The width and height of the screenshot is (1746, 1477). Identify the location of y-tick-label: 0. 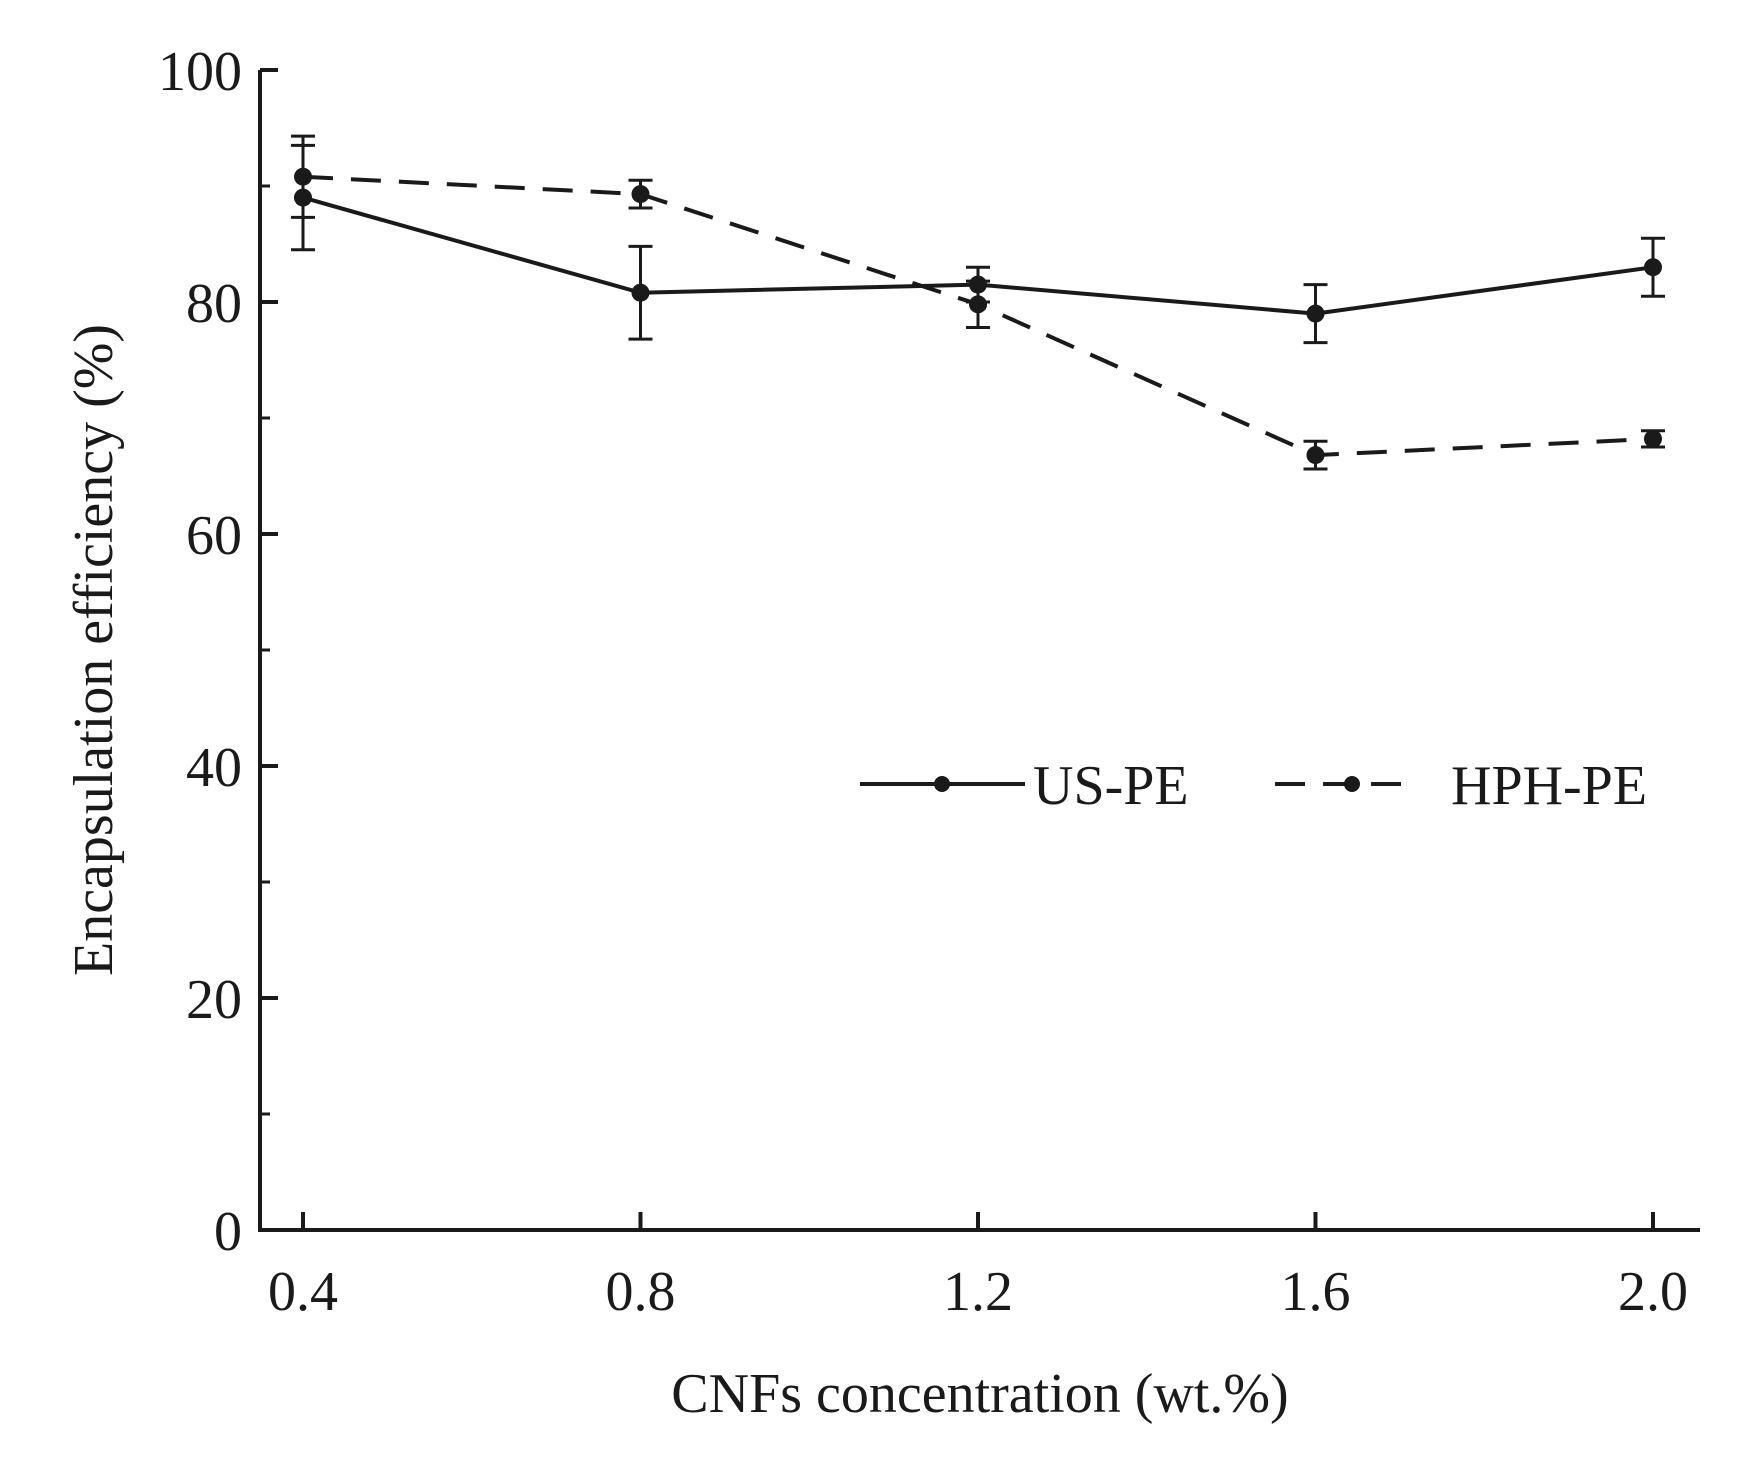
(228, 1232).